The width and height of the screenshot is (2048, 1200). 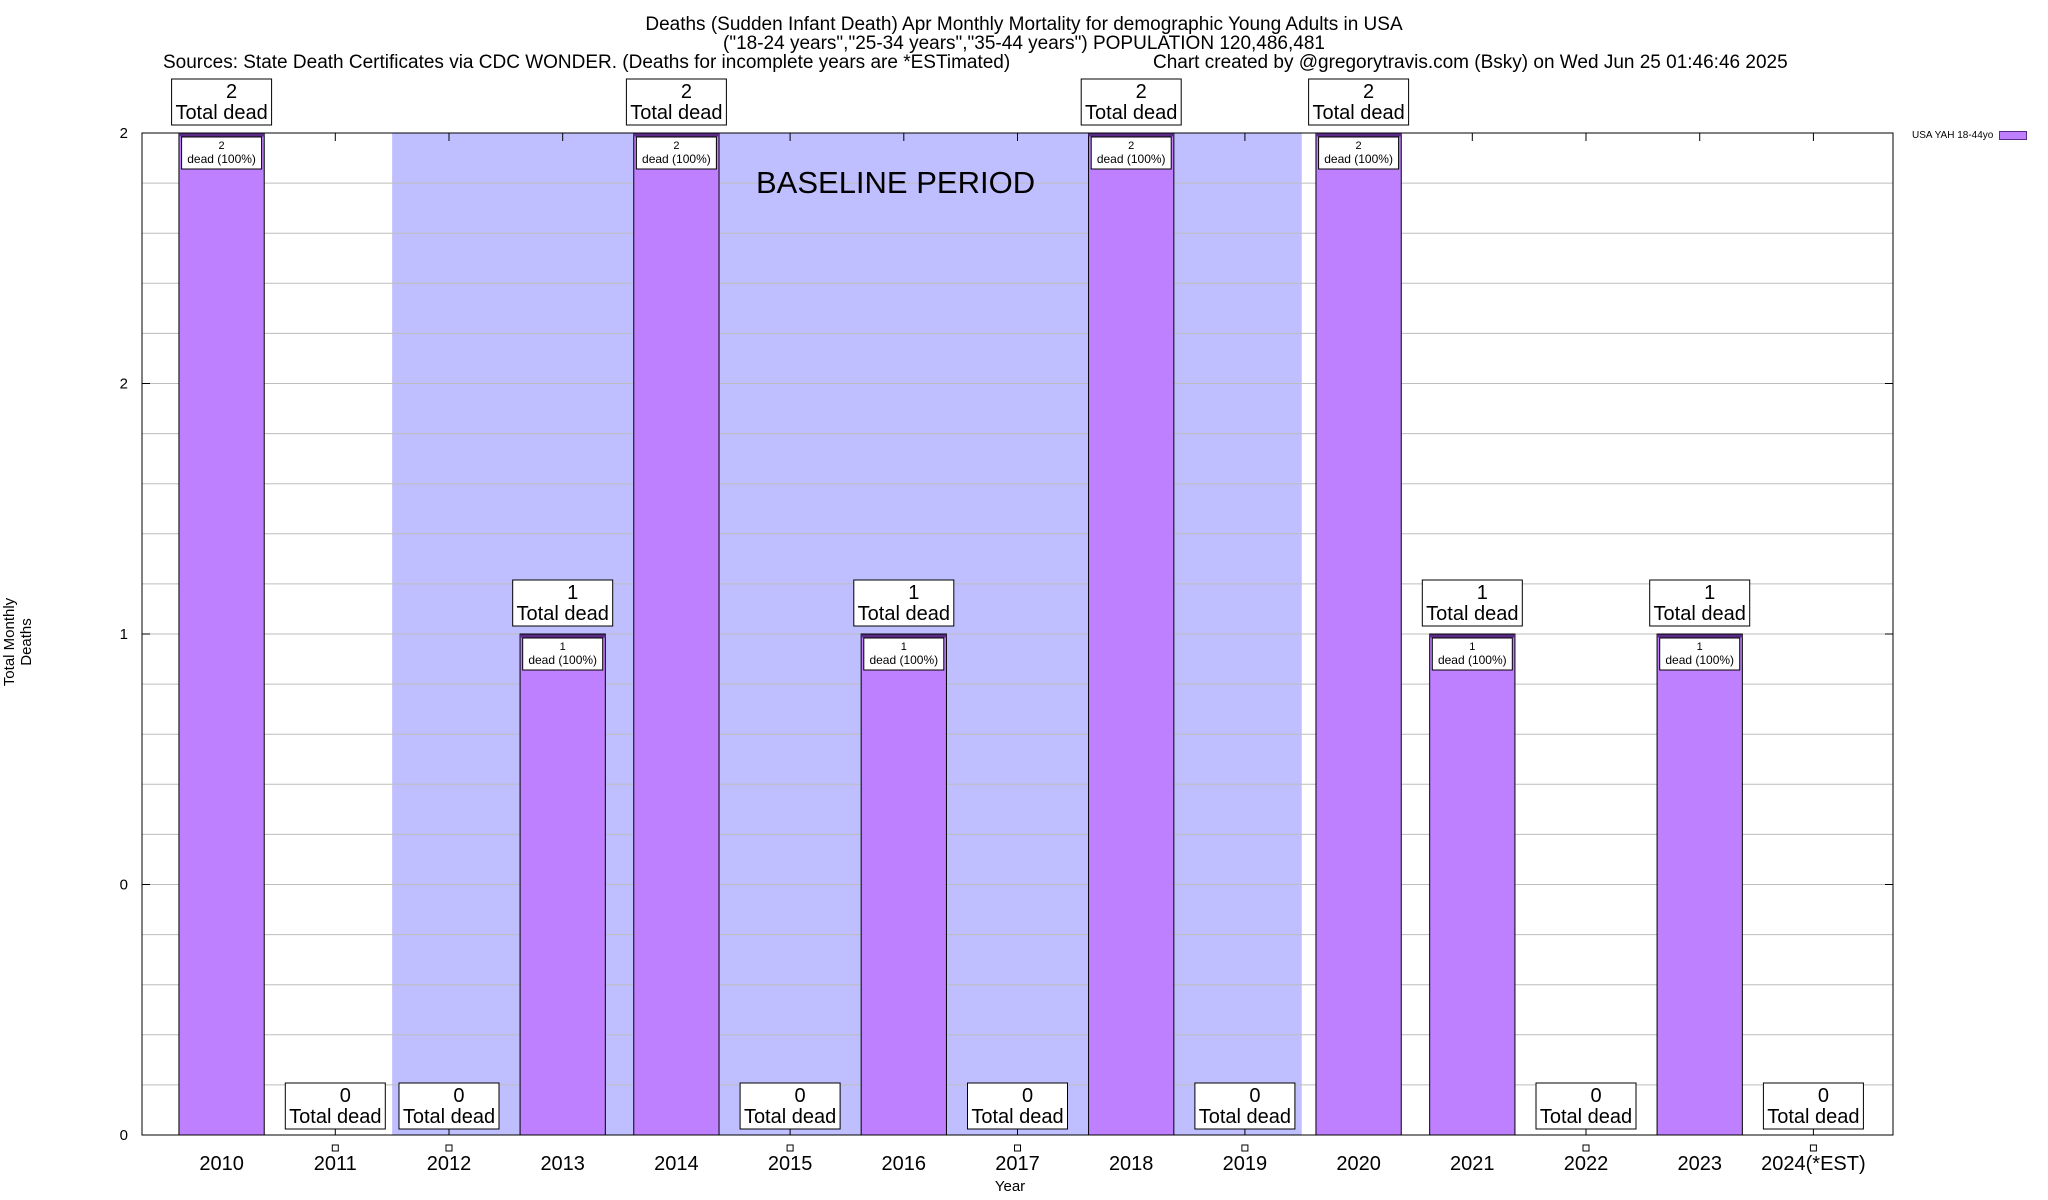 I want to click on baseline-annotation: BASELINE PERIOD, so click(x=895, y=182).